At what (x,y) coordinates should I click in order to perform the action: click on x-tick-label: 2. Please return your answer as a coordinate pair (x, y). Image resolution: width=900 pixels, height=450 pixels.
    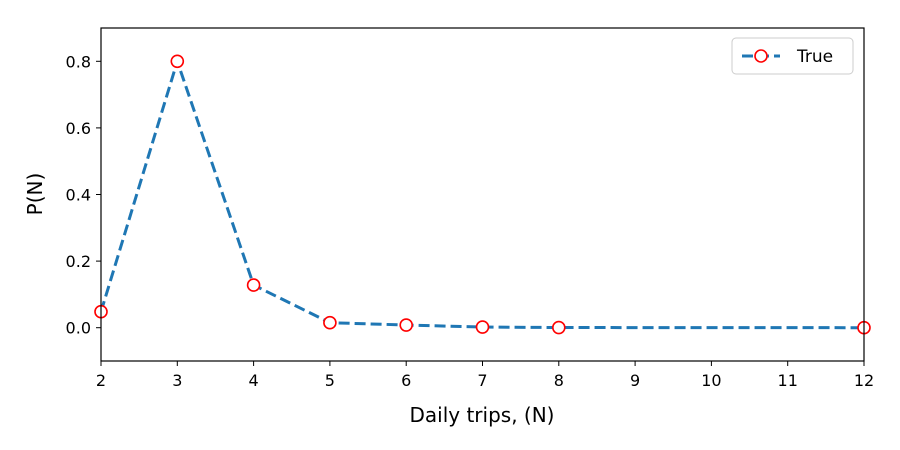
    Looking at the image, I should click on (101, 380).